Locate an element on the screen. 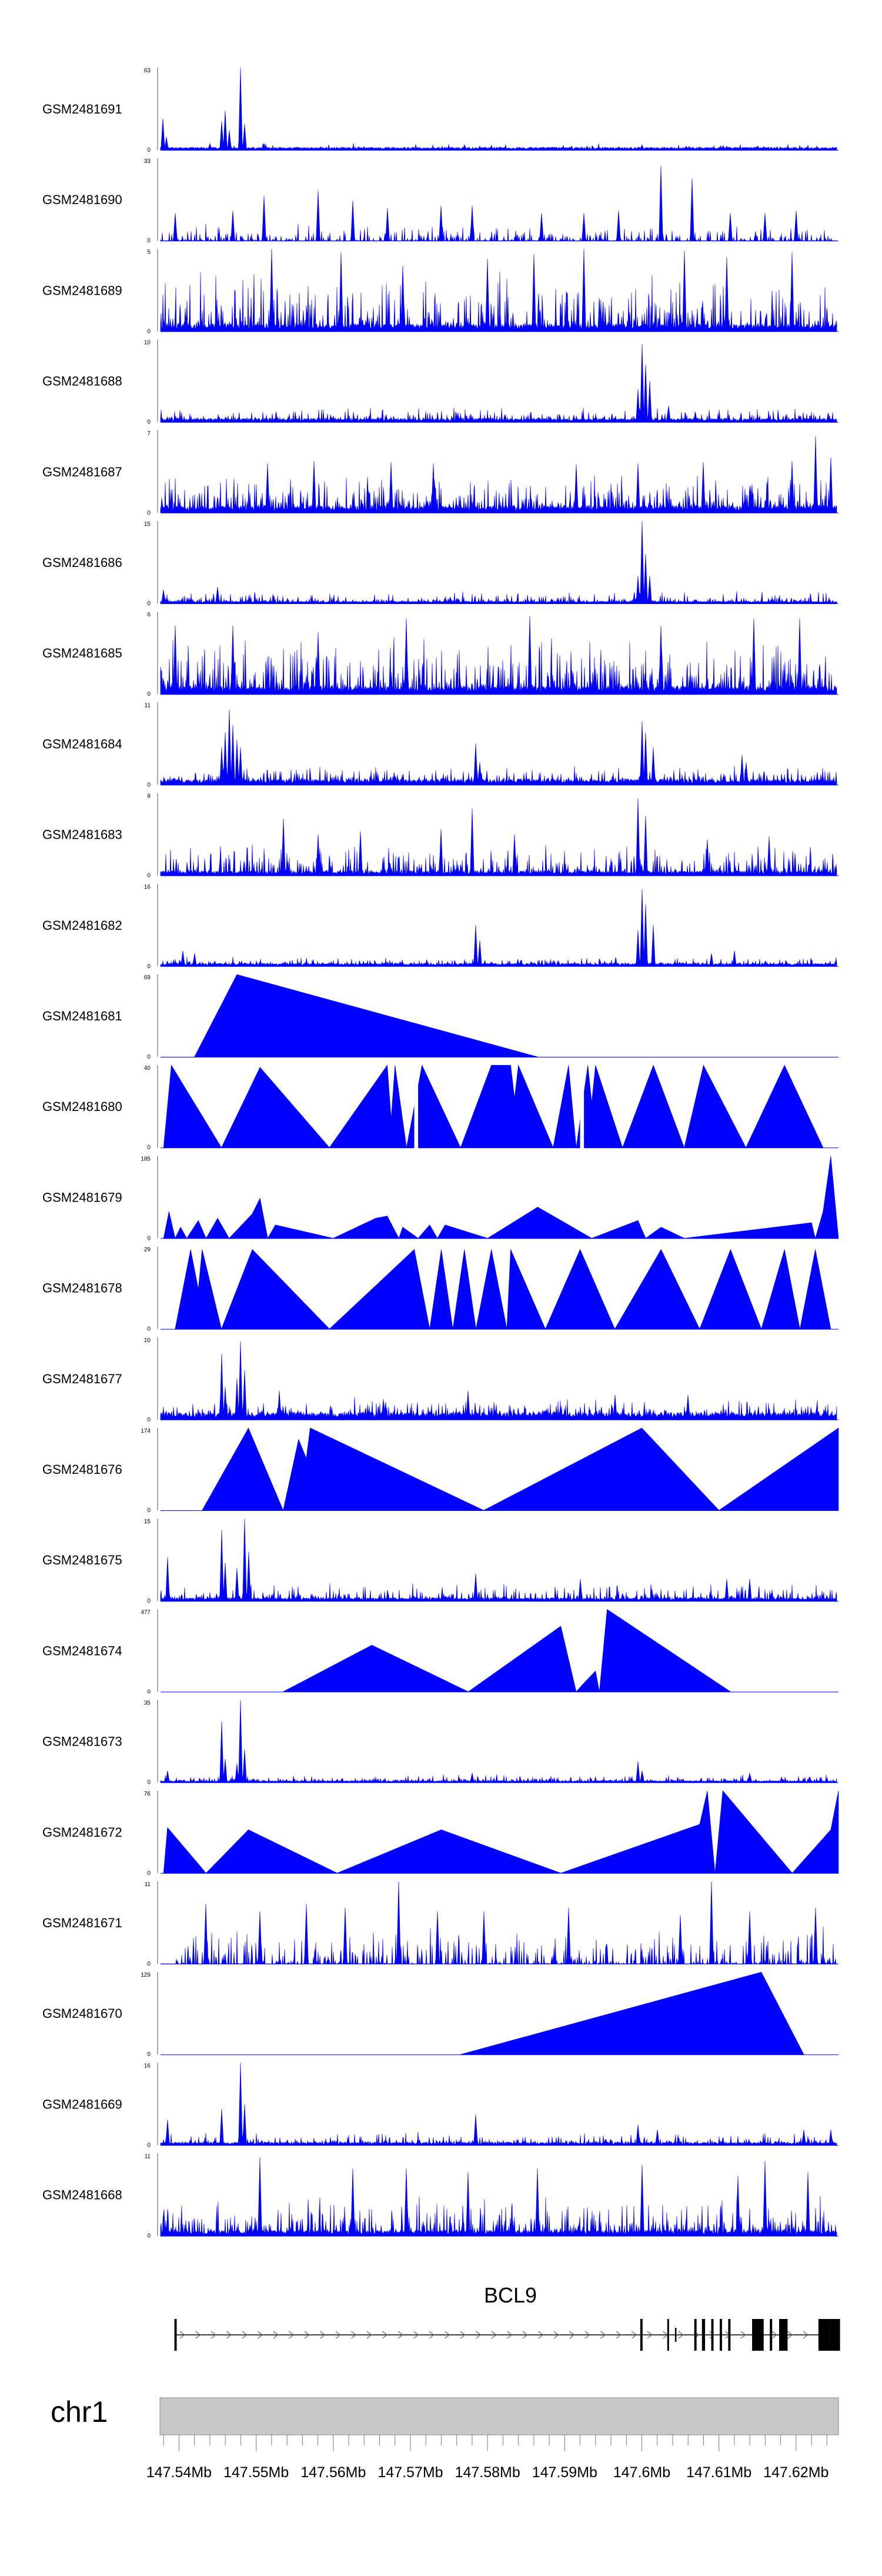 This screenshot has width=882, height=2576. track-gsm2481688: GSM2481688 10 0 is located at coordinates (440, 382).